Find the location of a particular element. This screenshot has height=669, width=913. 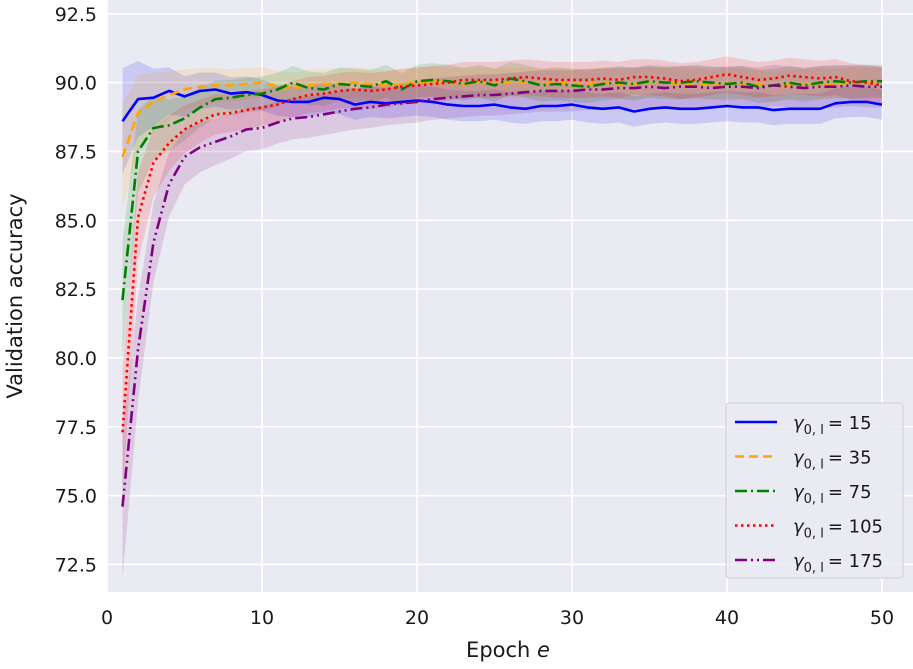

x-tick-label: 0 is located at coordinates (107, 618).